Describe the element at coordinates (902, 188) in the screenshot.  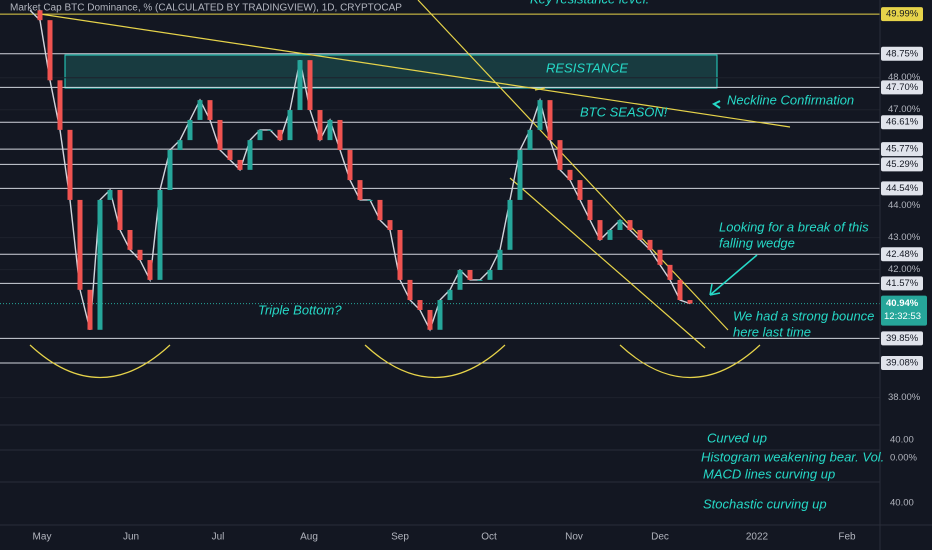
I see `level-label: 44.54%` at that location.